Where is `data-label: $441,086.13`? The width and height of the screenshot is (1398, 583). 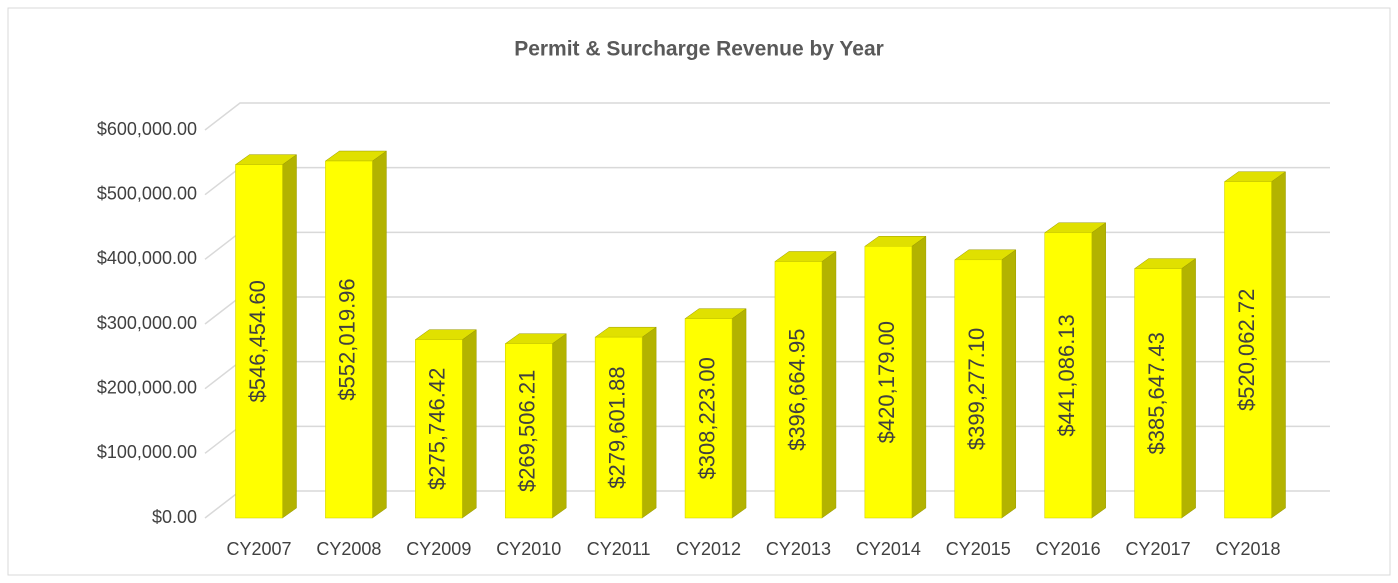
data-label: $441,086.13 is located at coordinates (1066, 375).